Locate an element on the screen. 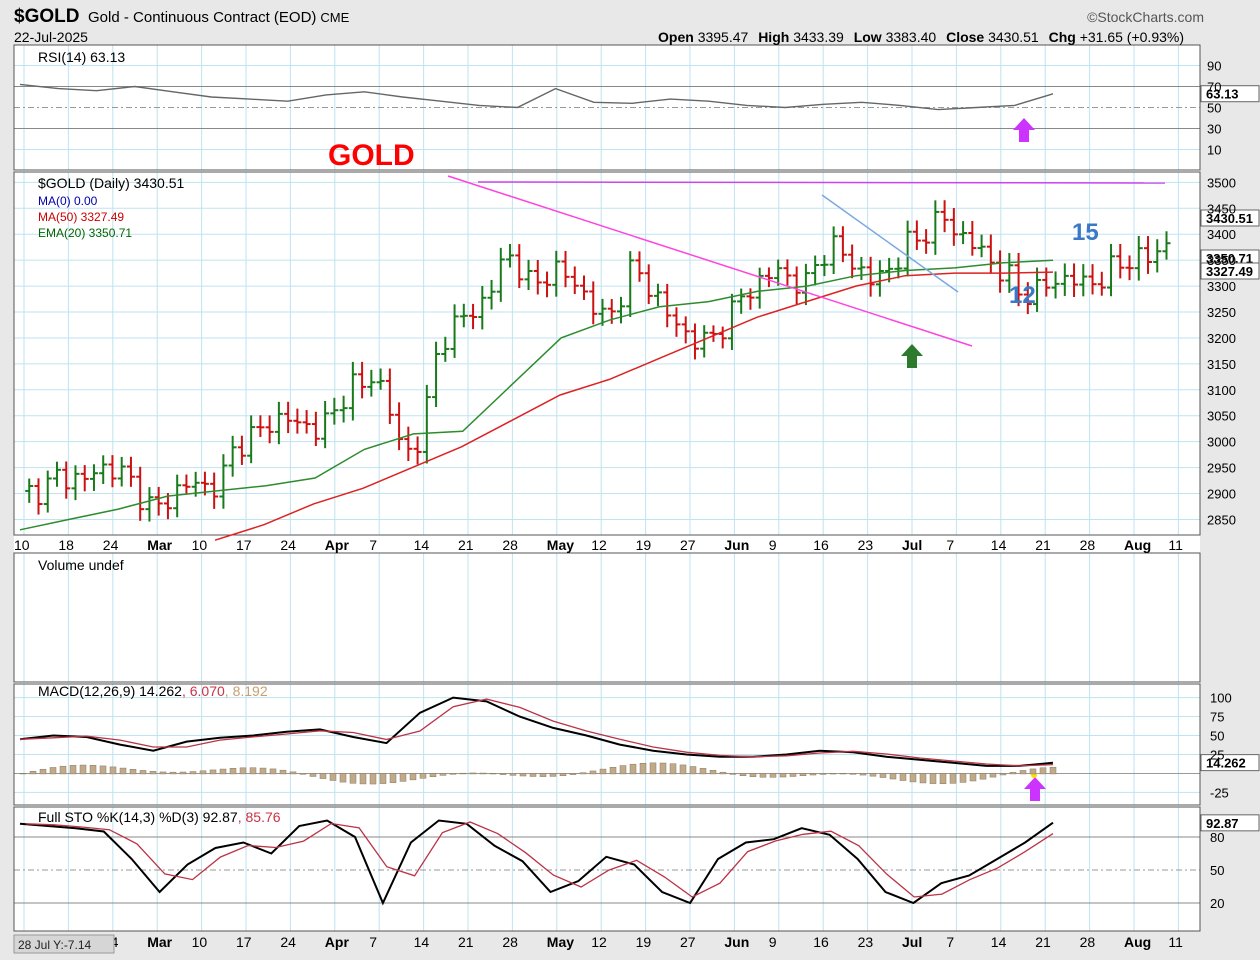  x-tick-label-top-15: 27 is located at coordinates (688, 545).